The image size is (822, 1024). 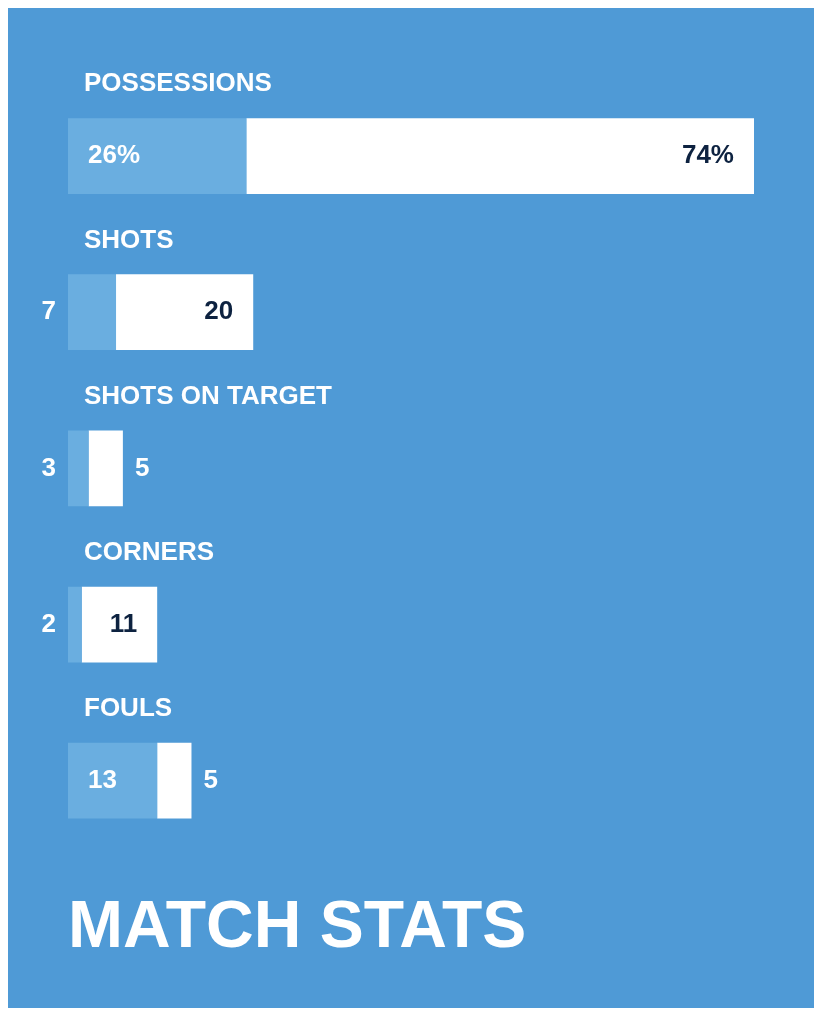 I want to click on text: MATCH STATS, so click(x=297, y=923).